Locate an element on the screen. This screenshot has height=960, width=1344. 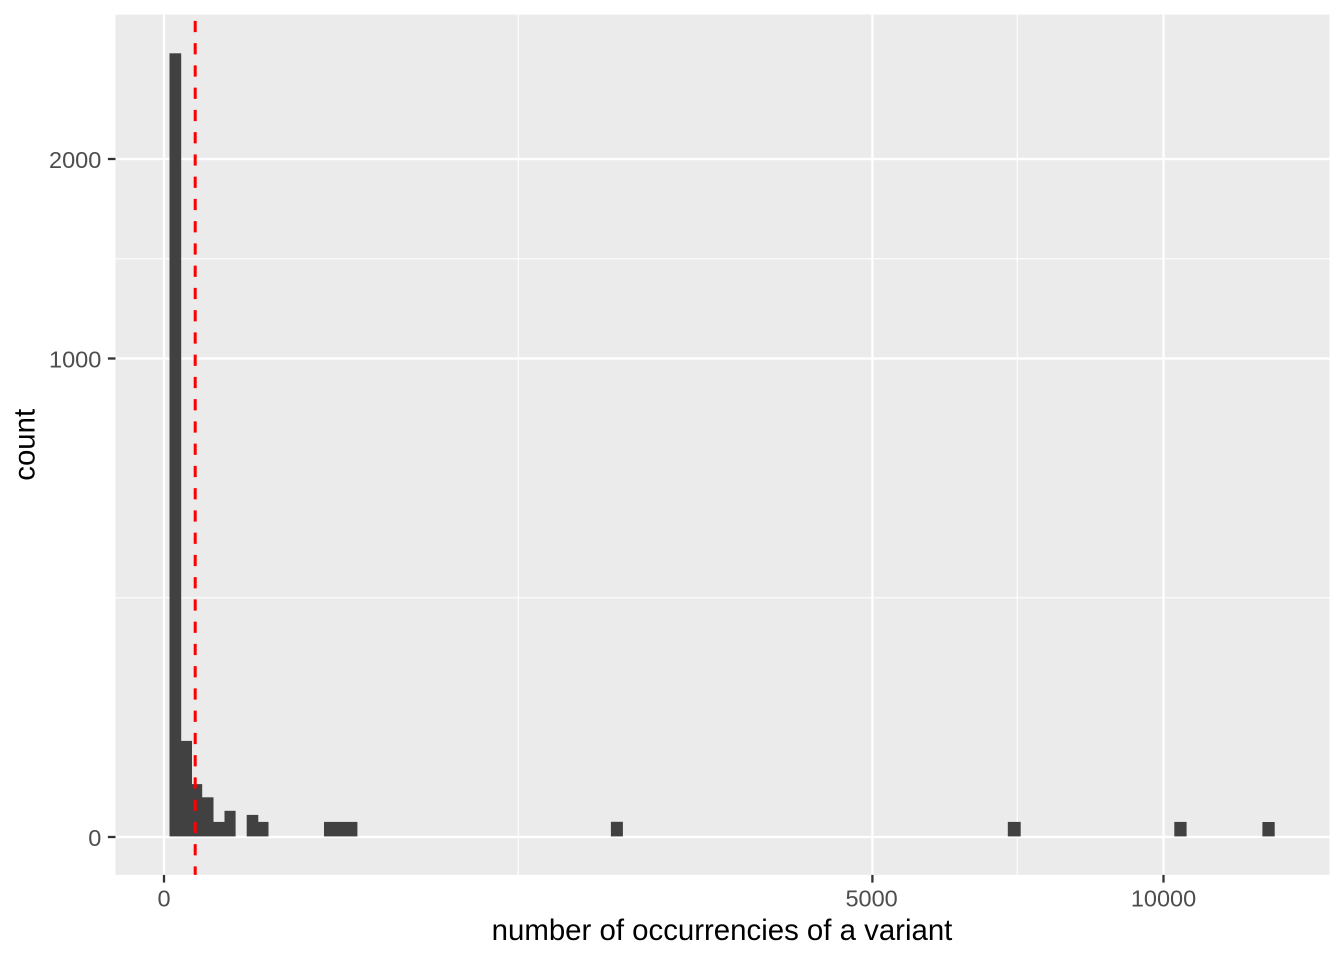
svg-text:number of occurrencies of a va: number of occurrencies of a variant is located at coordinates (722, 930).